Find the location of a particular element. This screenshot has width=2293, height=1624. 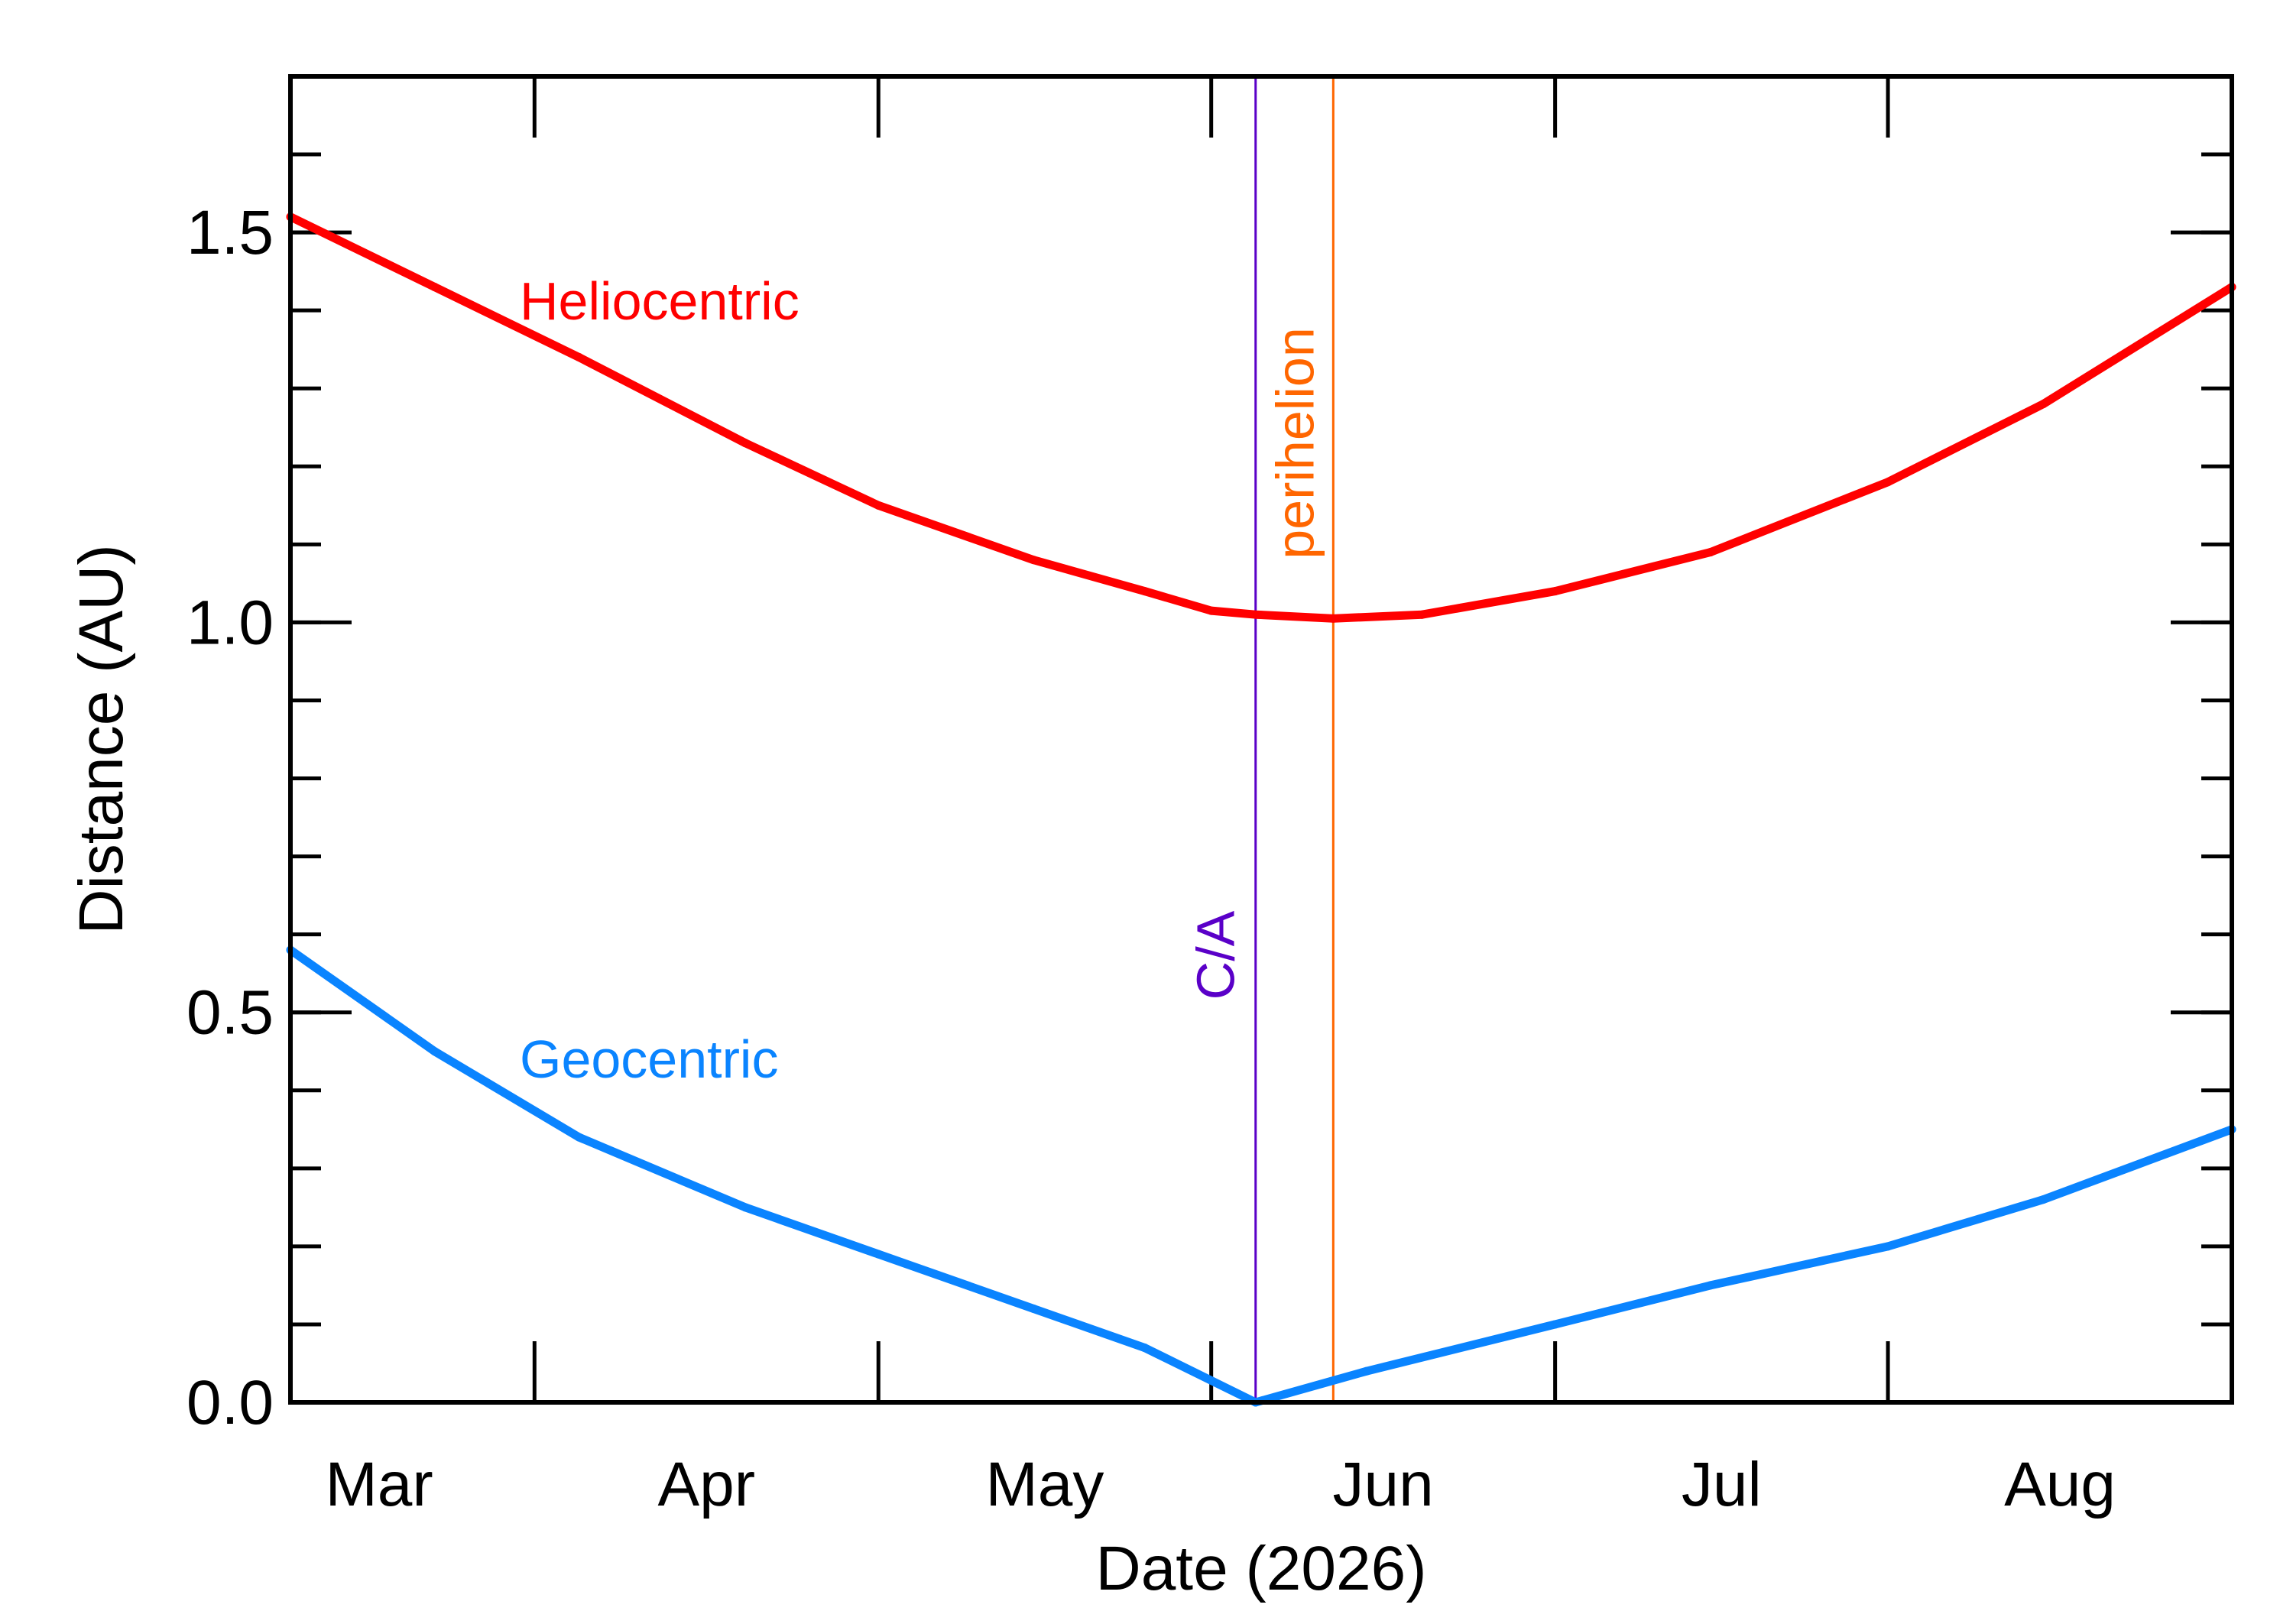

x-axis-title: Date (2026) is located at coordinates (1260, 1568).